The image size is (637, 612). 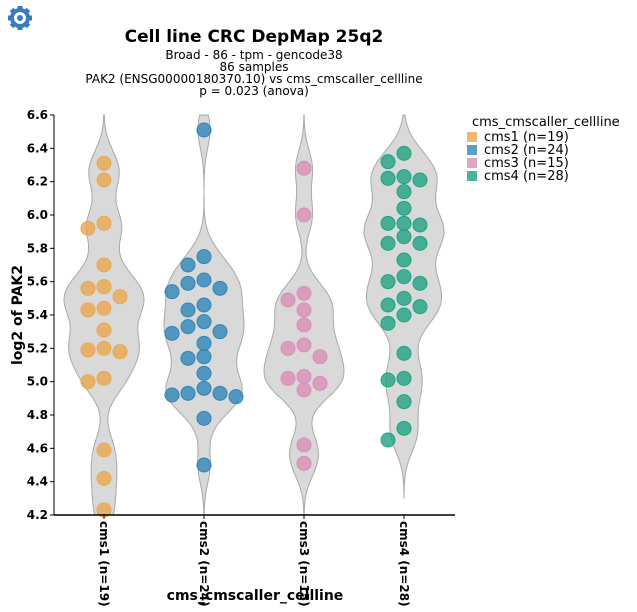 What do you see at coordinates (472, 176) in the screenshot?
I see `legend-swatch-cms4` at bounding box center [472, 176].